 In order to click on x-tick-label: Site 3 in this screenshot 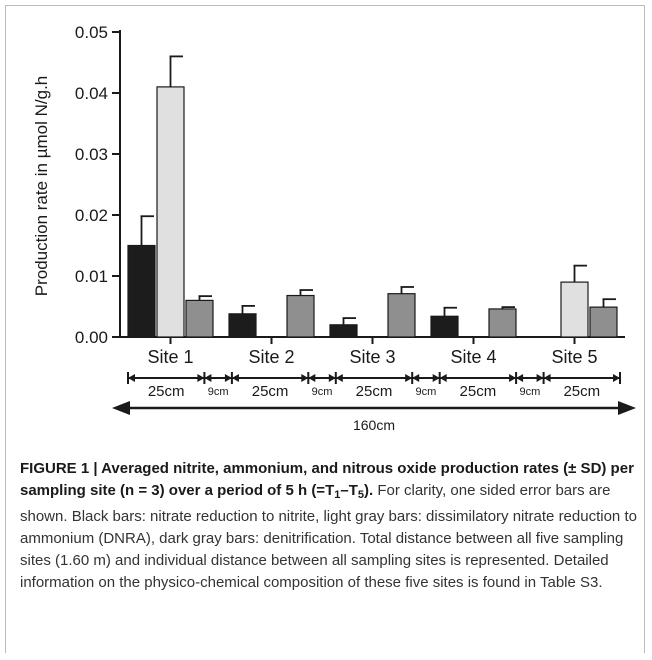, I will do `click(372, 357)`.